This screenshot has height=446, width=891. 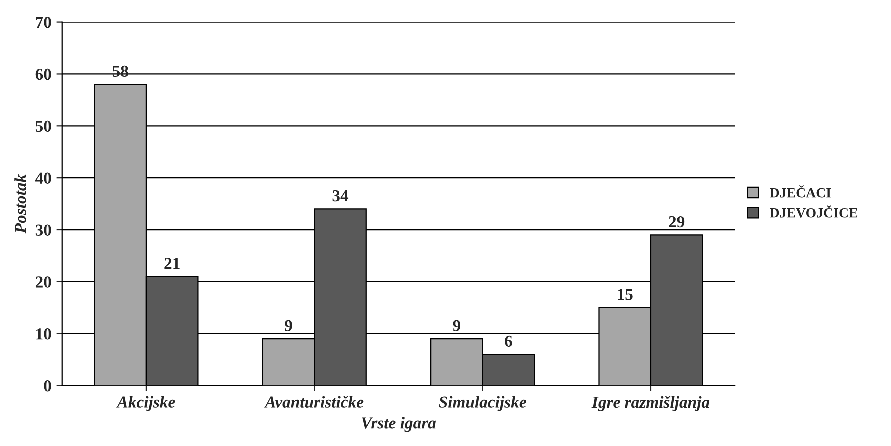 I want to click on y-tick-label: 0, so click(x=48, y=386).